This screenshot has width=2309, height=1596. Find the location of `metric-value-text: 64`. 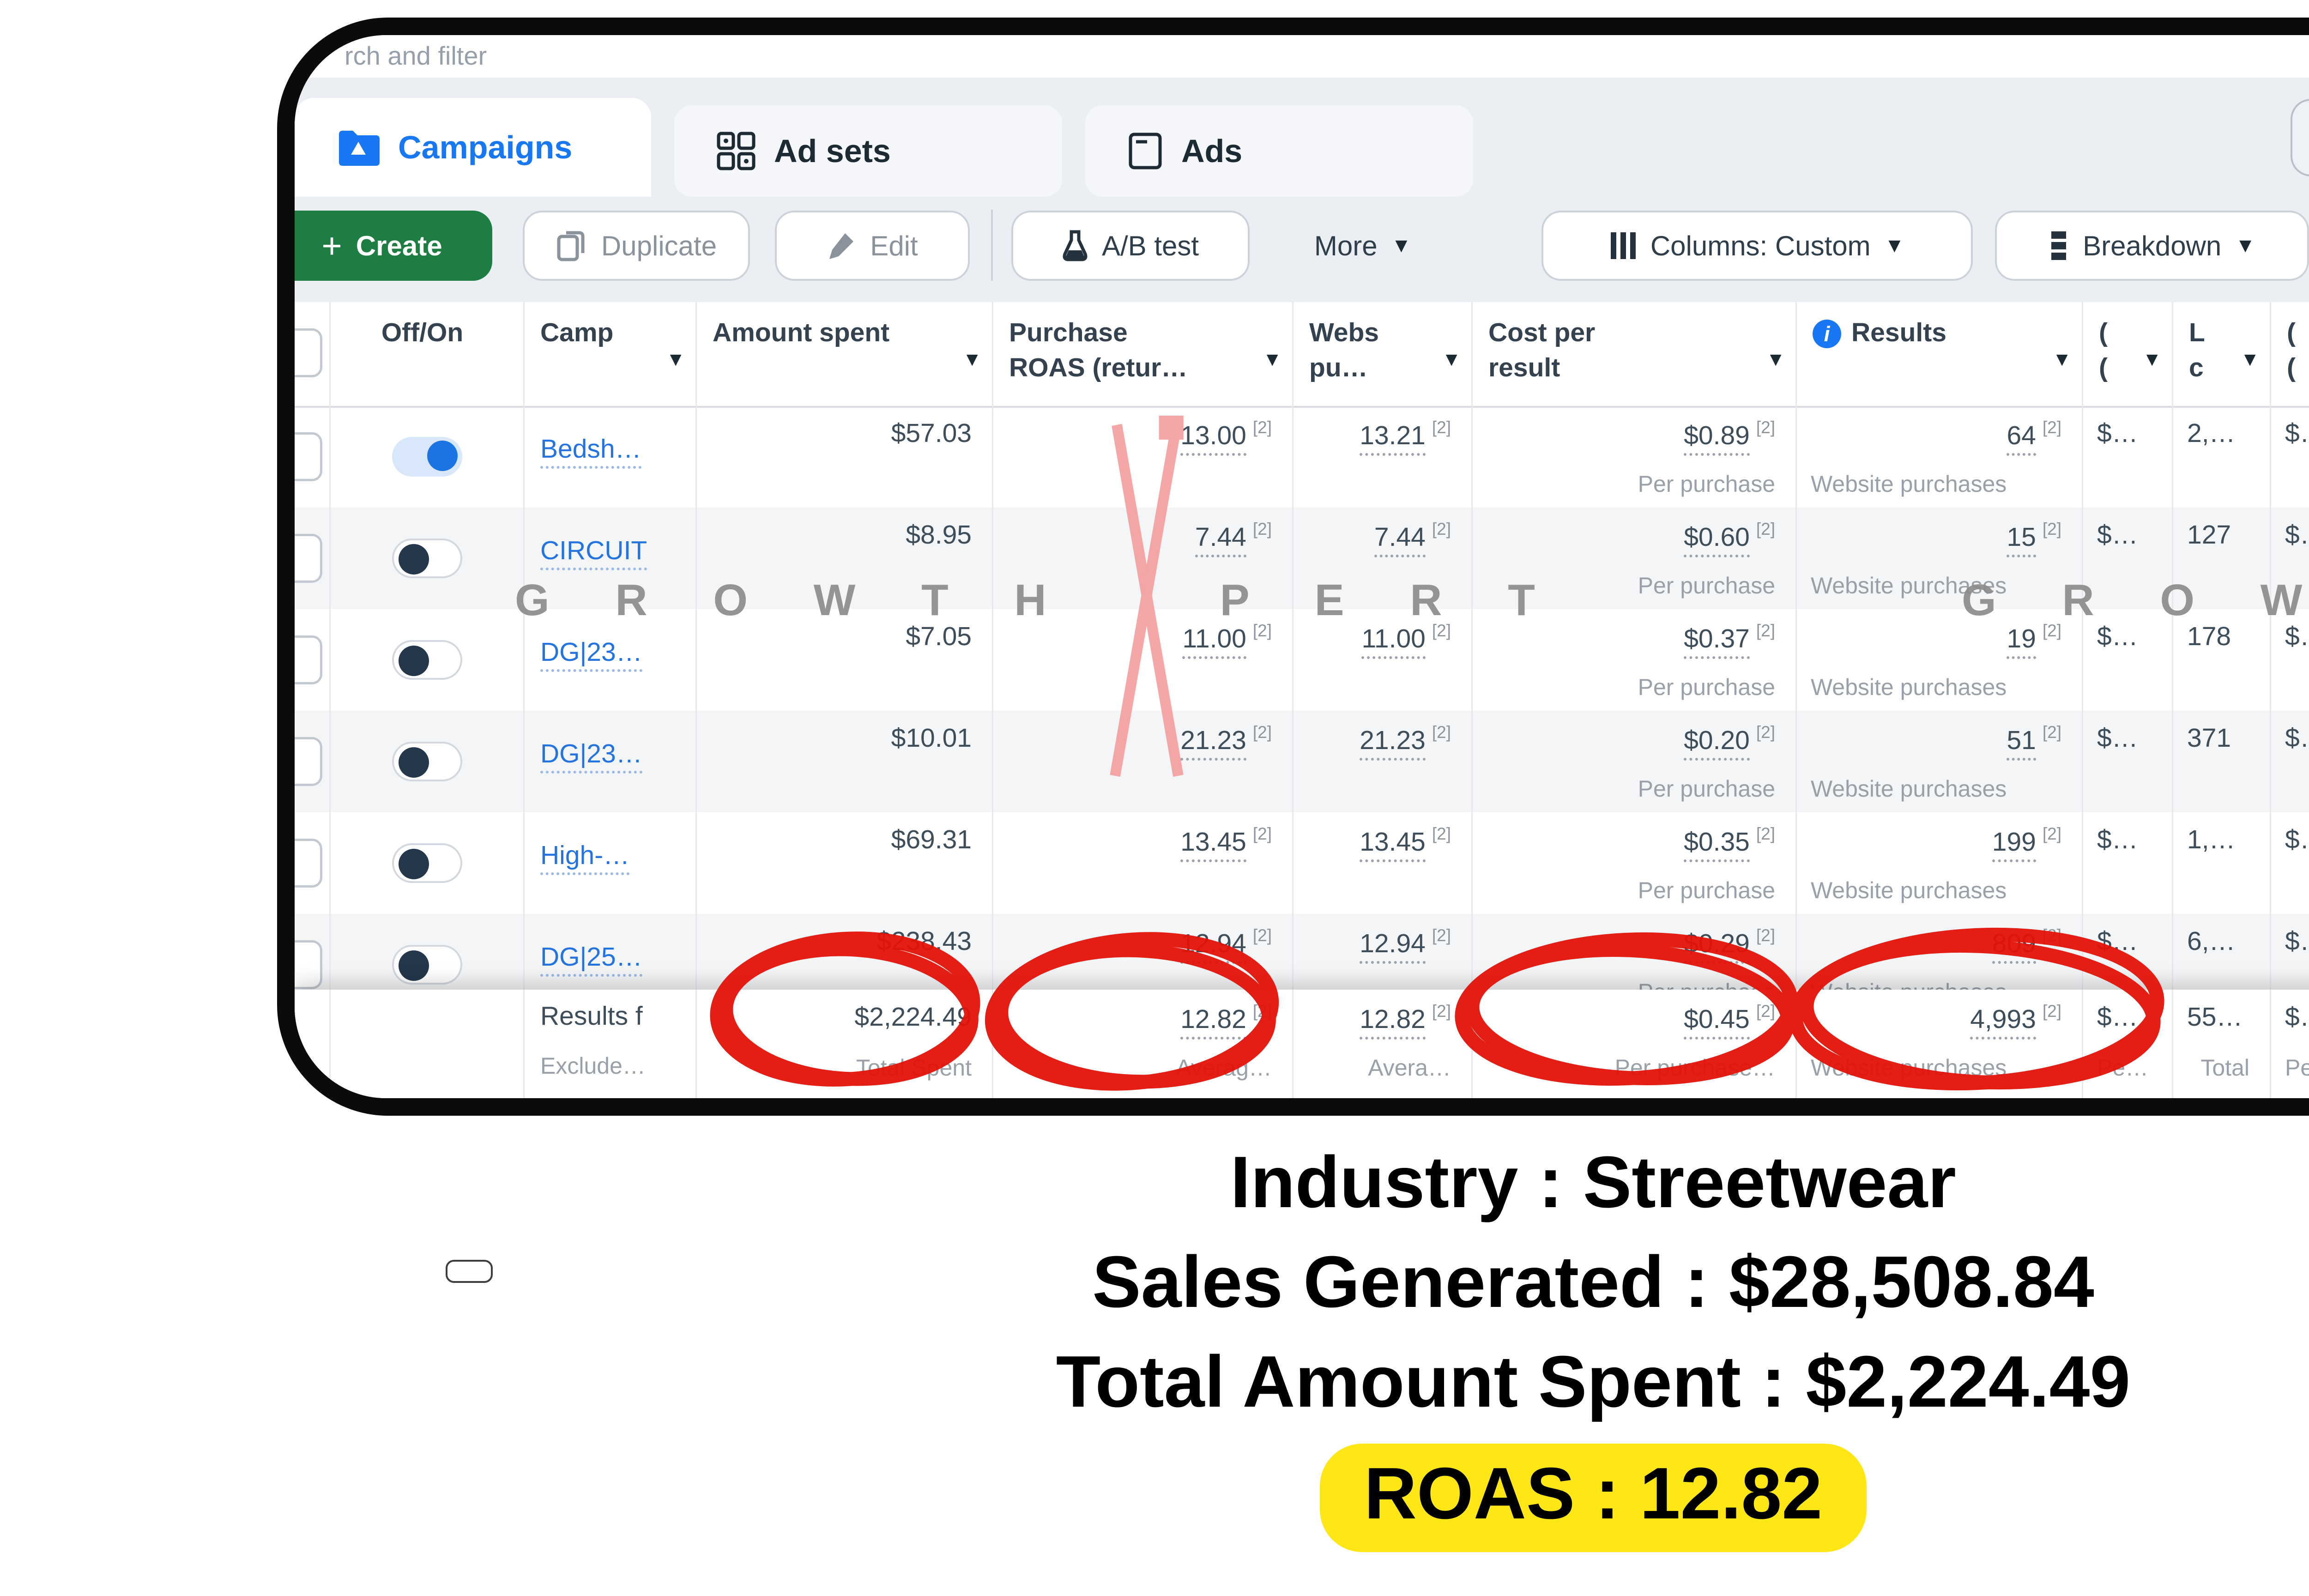

metric-value-text: 64 is located at coordinates (2021, 438).